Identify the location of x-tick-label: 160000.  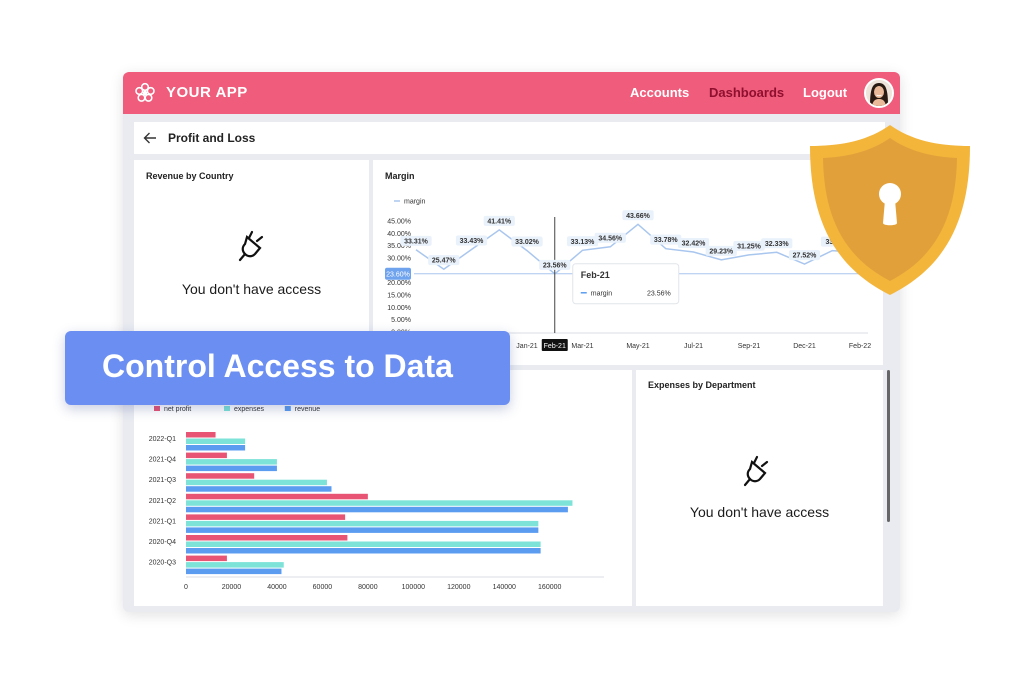
(549, 587).